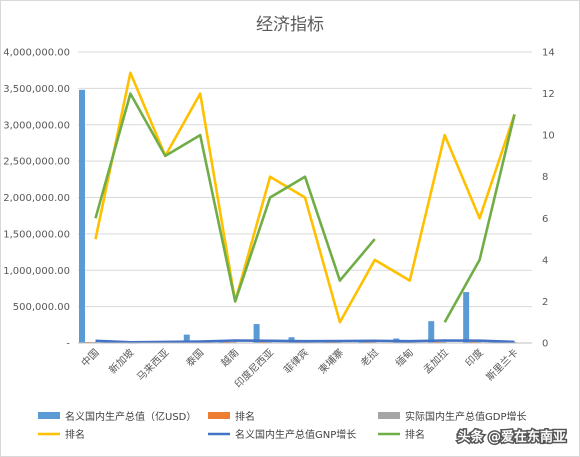 This screenshot has width=580, height=457. I want to click on y2-tick-label: 4, so click(545, 260).